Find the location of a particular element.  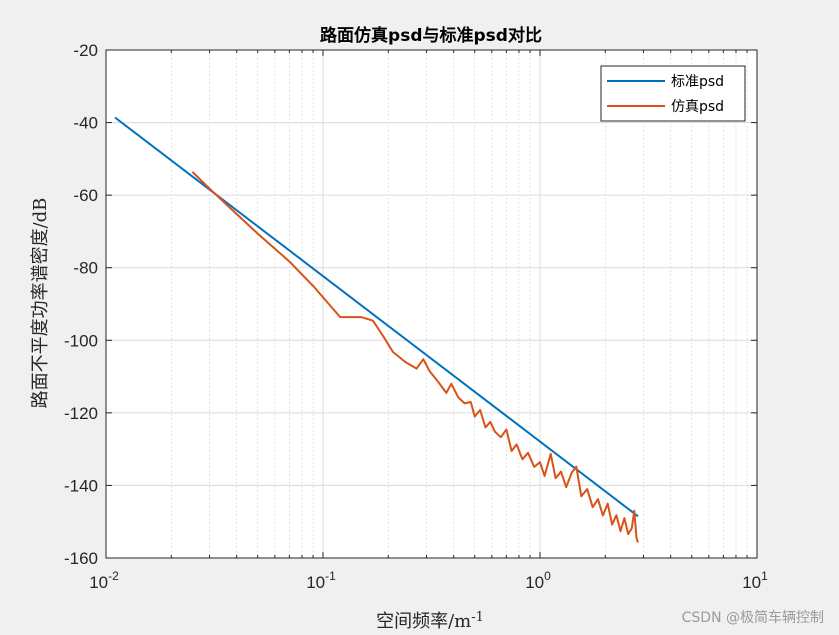

y-tick-label: -60 is located at coordinates (85, 195).